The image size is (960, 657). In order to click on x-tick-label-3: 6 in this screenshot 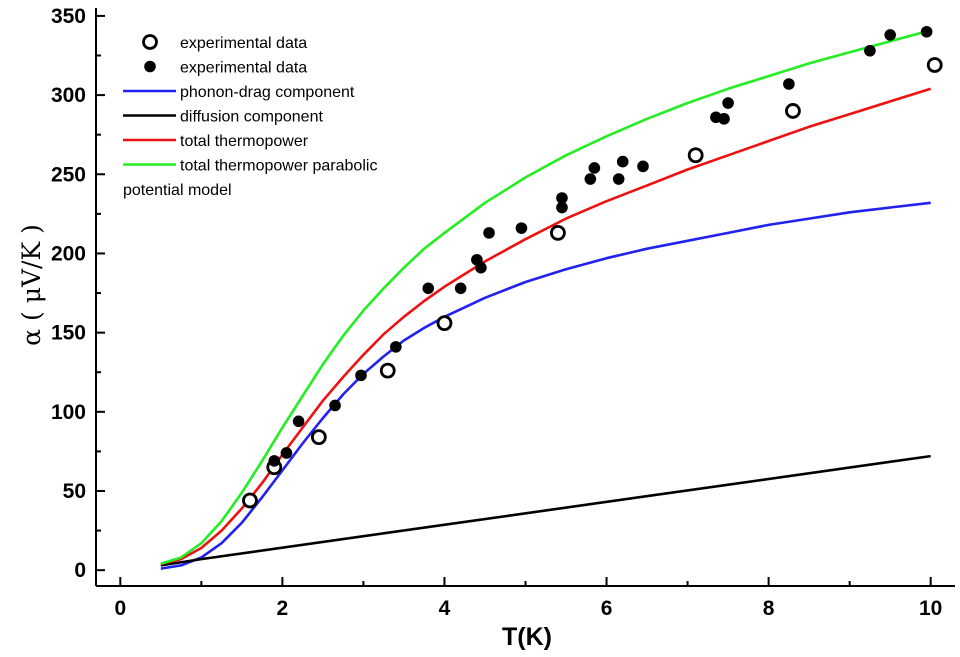, I will do `click(607, 608)`.